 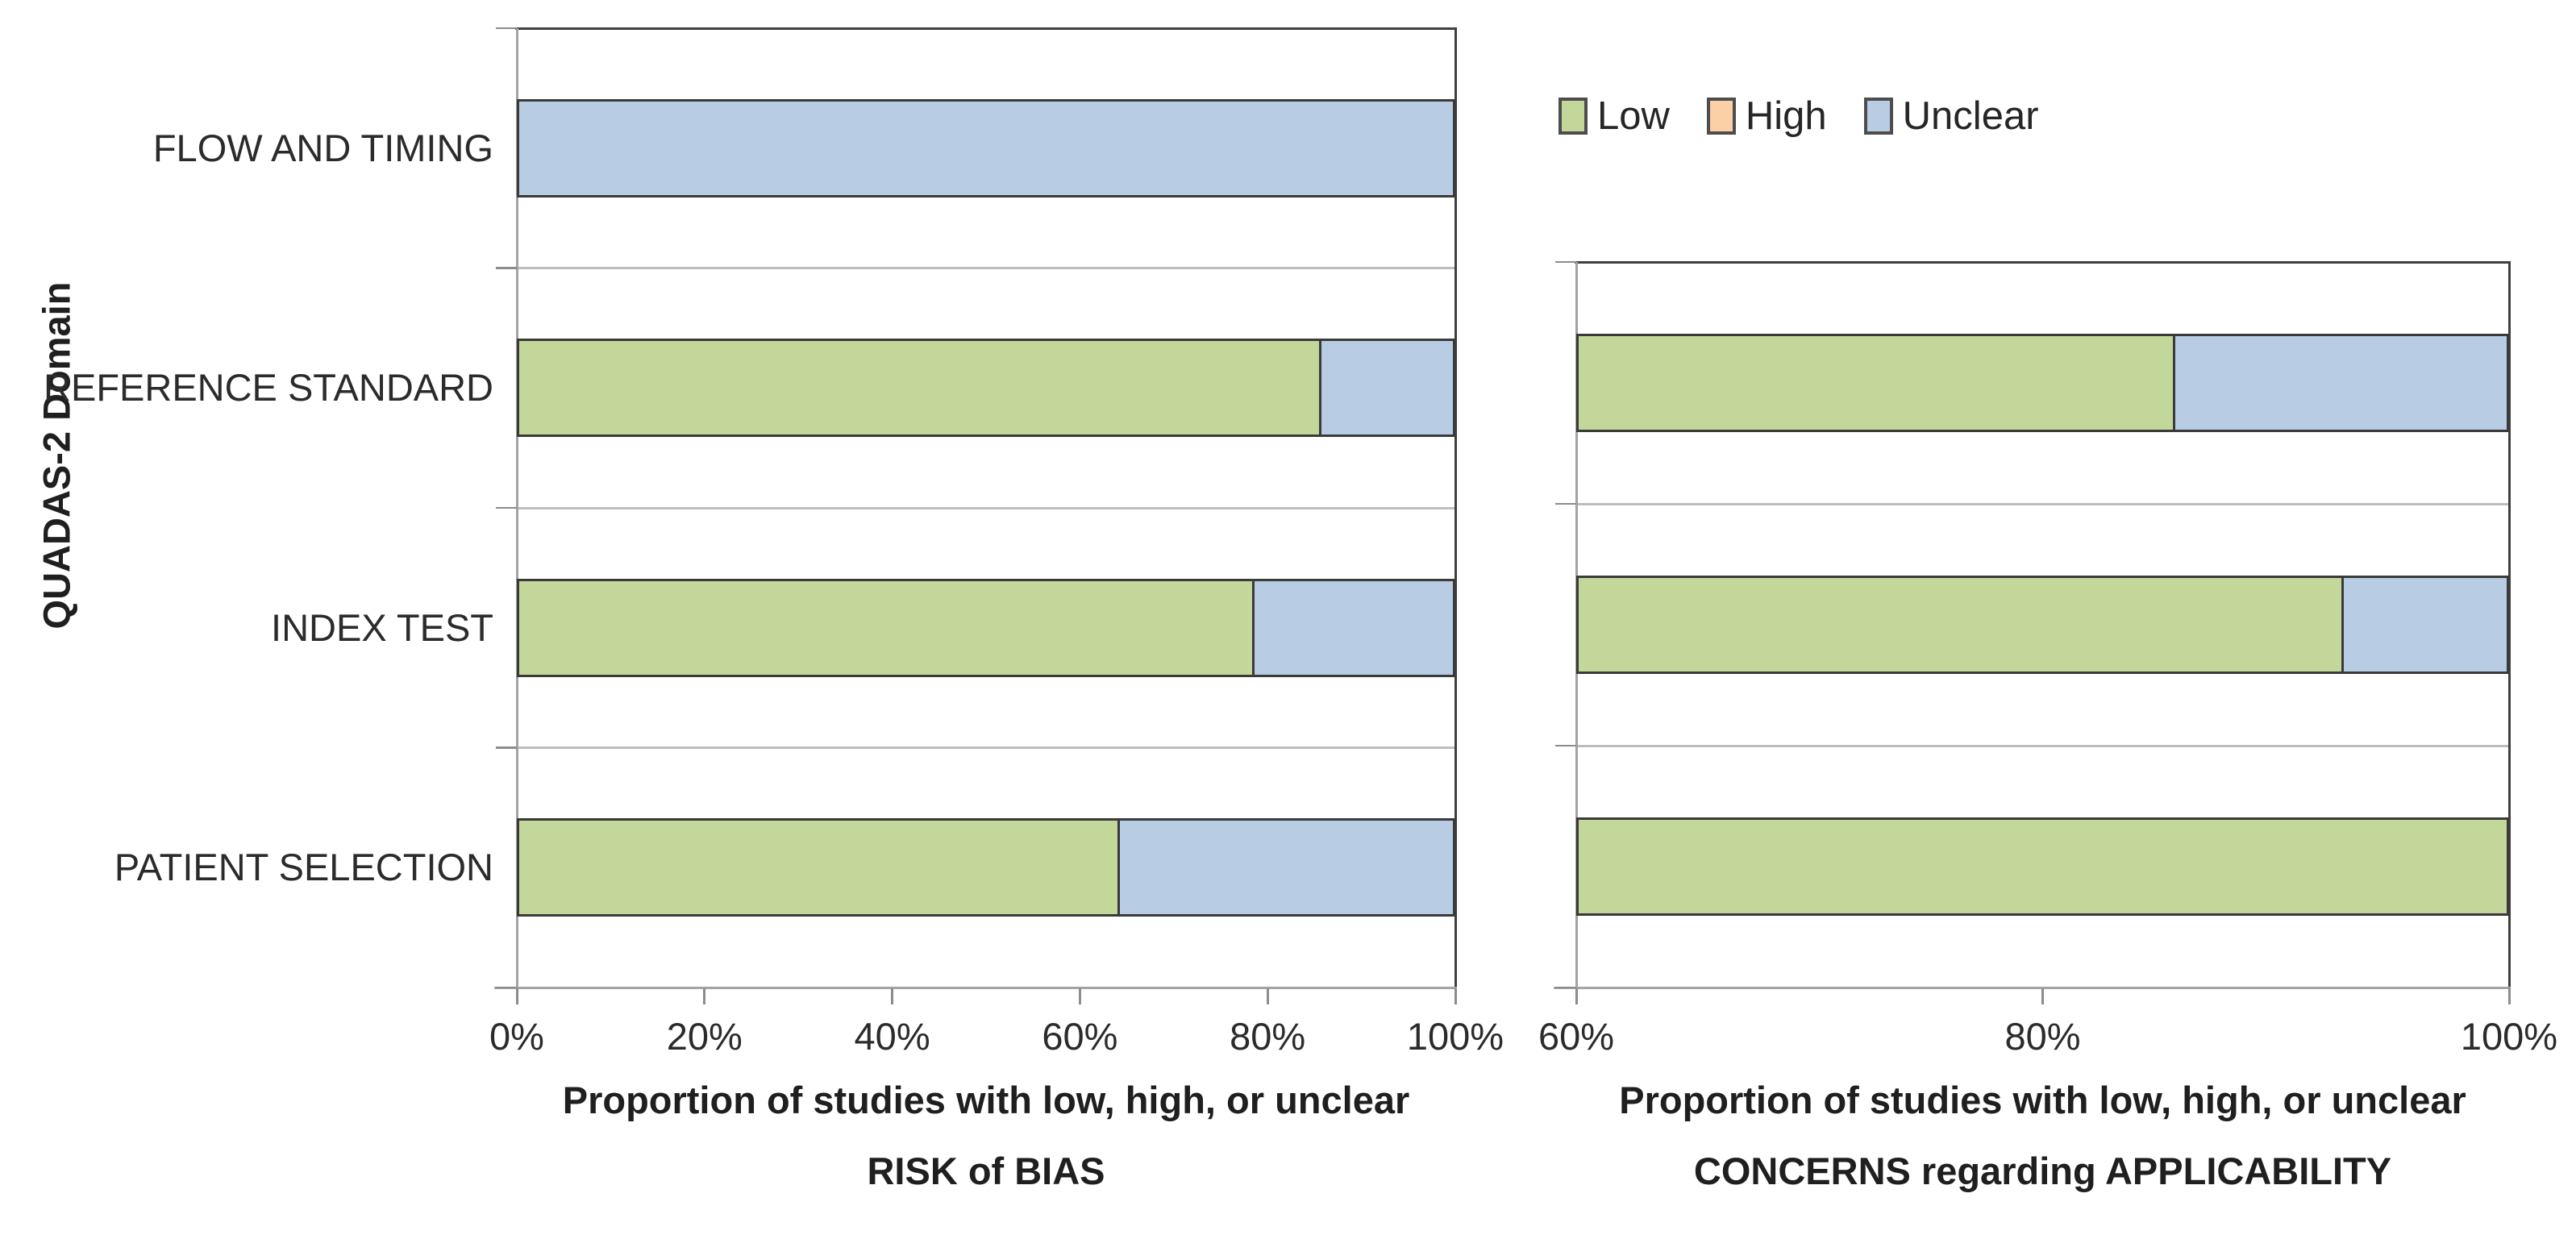 What do you see at coordinates (976, 987) in the screenshot?
I see `risk-of-bias-value-axis-line` at bounding box center [976, 987].